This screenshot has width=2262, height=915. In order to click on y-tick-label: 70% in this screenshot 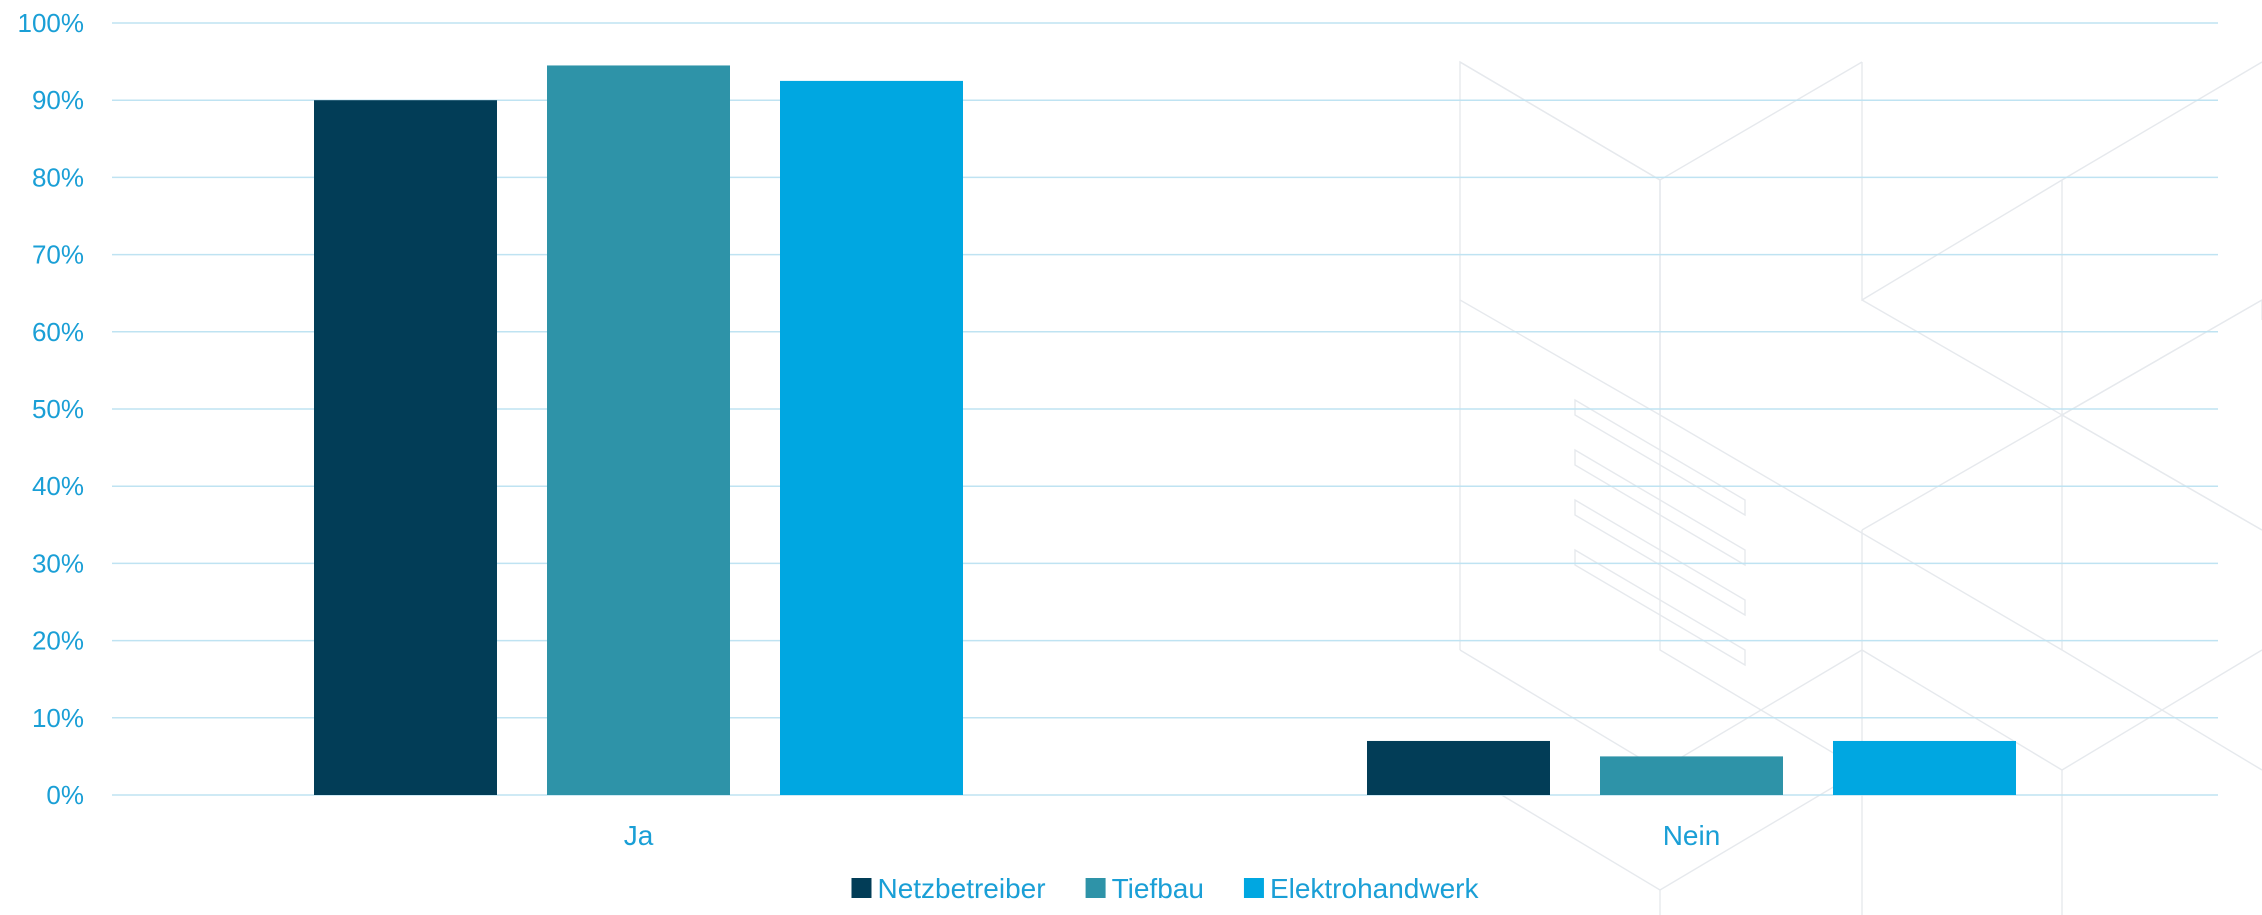, I will do `click(58, 255)`.